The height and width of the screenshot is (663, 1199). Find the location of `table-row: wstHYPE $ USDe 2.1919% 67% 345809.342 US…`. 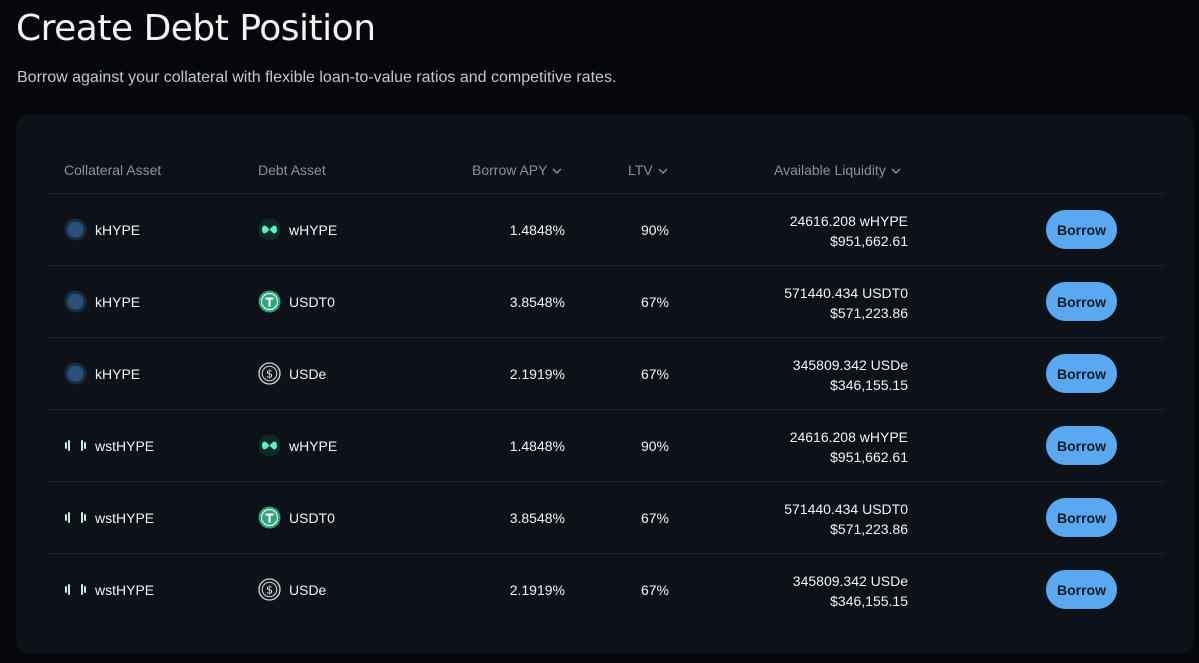

table-row: wstHYPE $ USDe 2.1919% 67% 345809.342 US… is located at coordinates (606, 589).